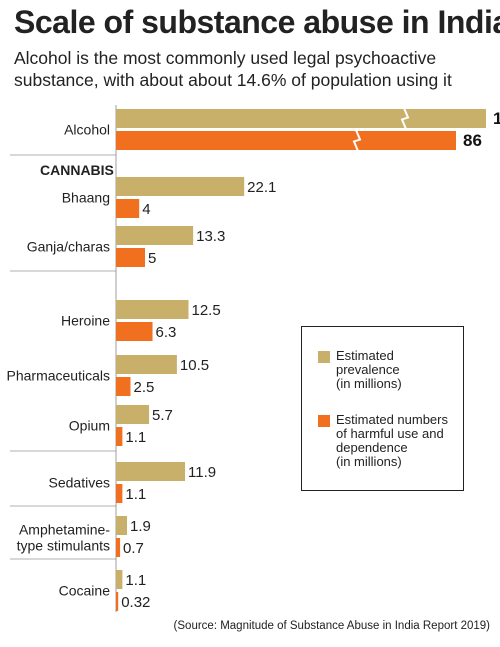 The width and height of the screenshot is (500, 647). What do you see at coordinates (261, 187) in the screenshot?
I see `value-label-prevalence: 22.1` at bounding box center [261, 187].